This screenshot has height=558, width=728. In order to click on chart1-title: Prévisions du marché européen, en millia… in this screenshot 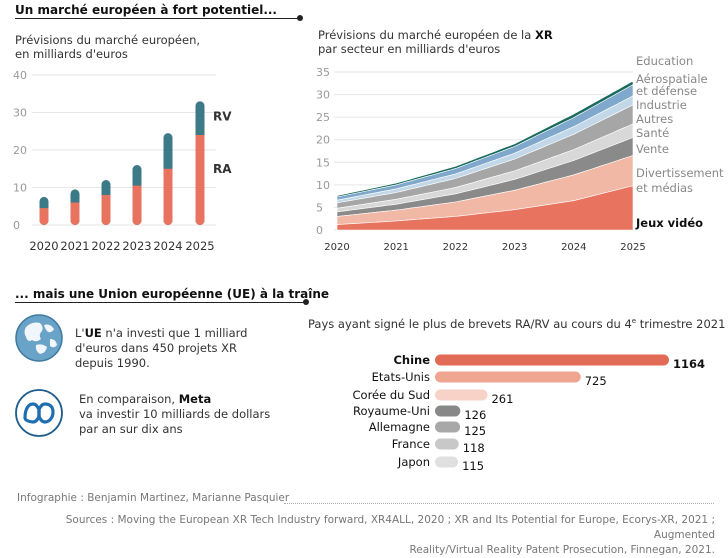, I will do `click(107, 47)`.